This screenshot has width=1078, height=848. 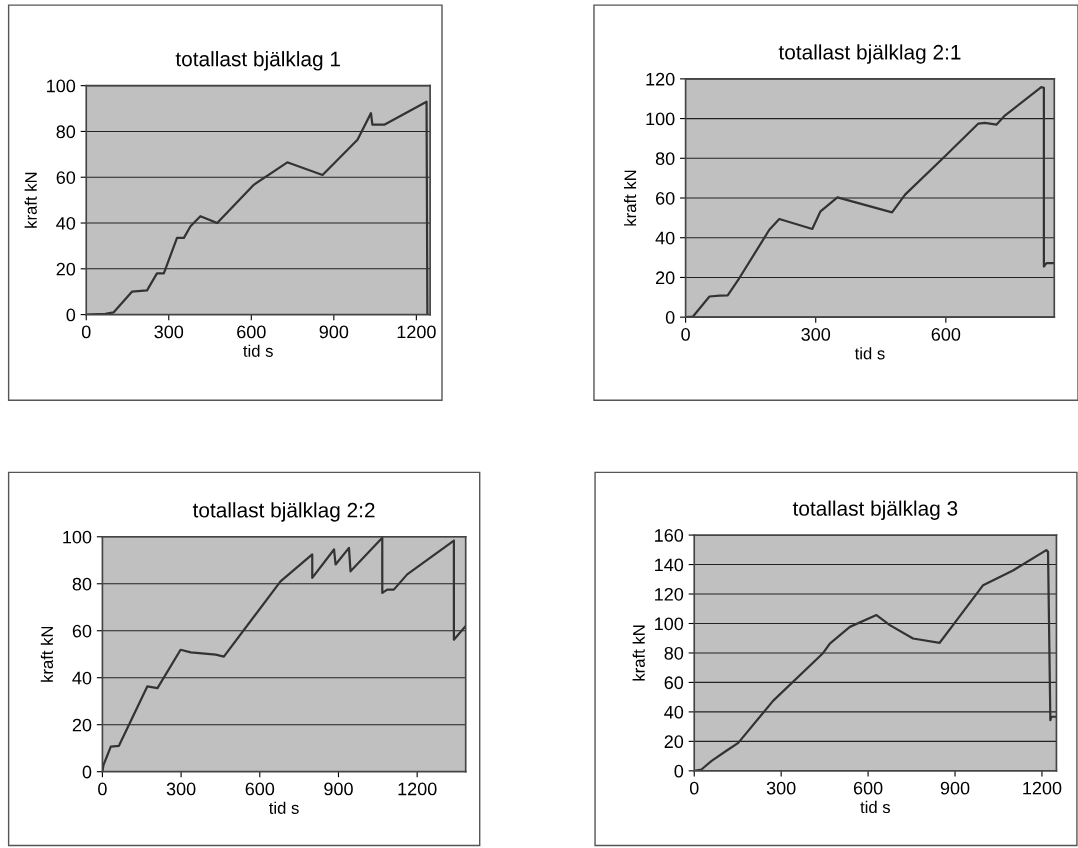 What do you see at coordinates (283, 512) in the screenshot?
I see `chart-title: totallast bjälklag 2:2` at bounding box center [283, 512].